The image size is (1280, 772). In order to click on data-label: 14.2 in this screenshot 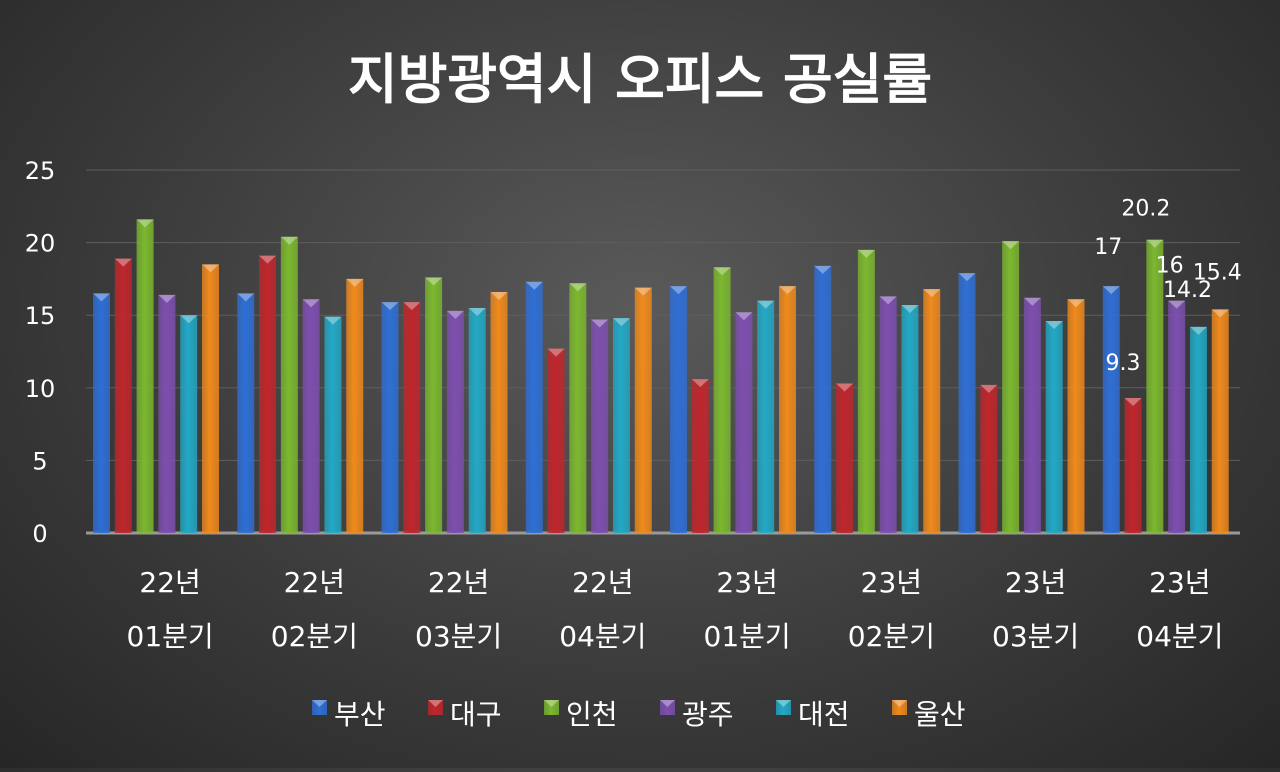, I will do `click(1187, 290)`.